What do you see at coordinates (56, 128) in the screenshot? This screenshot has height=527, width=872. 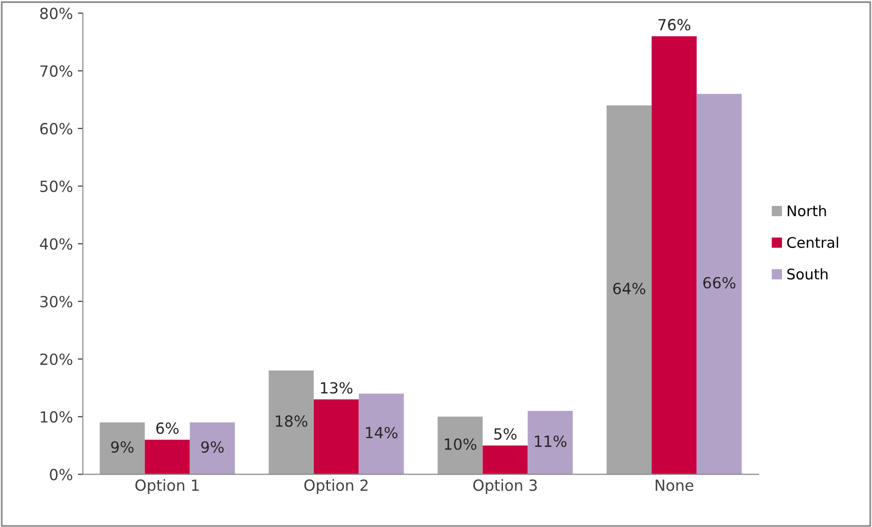 I see `y-tick-label: 60%` at bounding box center [56, 128].